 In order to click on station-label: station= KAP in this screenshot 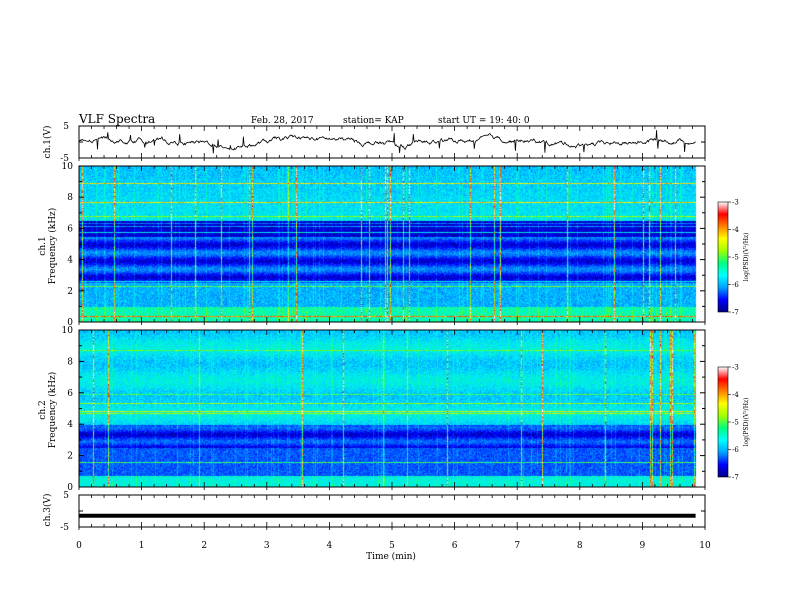, I will do `click(373, 121)`.